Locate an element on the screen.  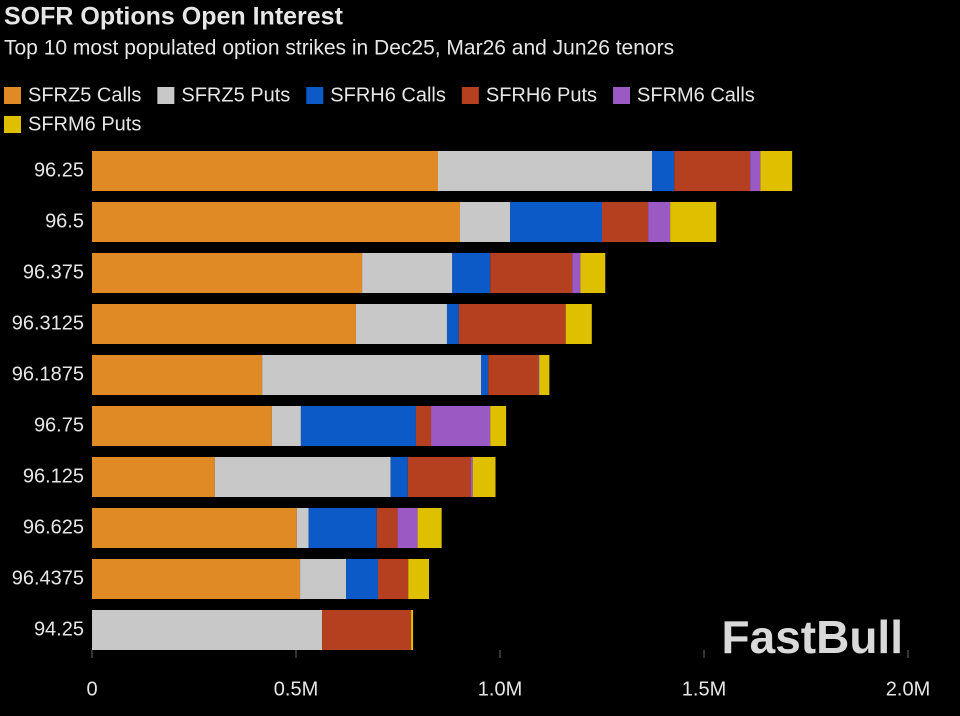
y-tick-label: 96.25 is located at coordinates (59, 170).